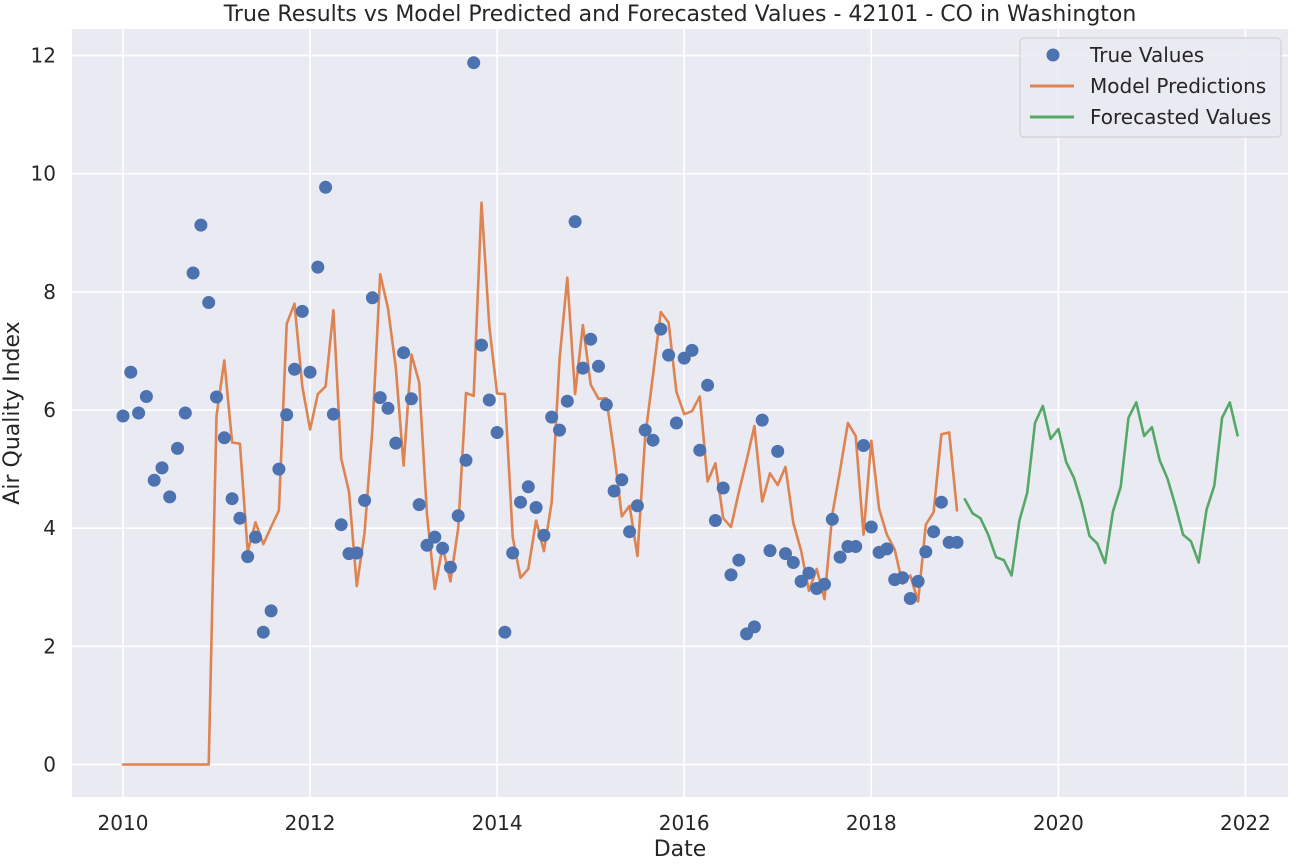 This screenshot has height=864, width=1296. Describe the element at coordinates (497, 823) in the screenshot. I see `x-tick-label: 2014` at that location.